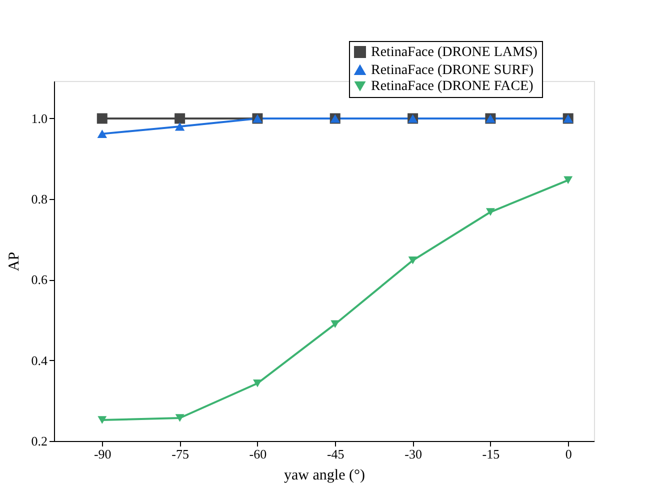 The image size is (656, 500). What do you see at coordinates (39, 118) in the screenshot?
I see `y-tick-label: 1.0` at bounding box center [39, 118].